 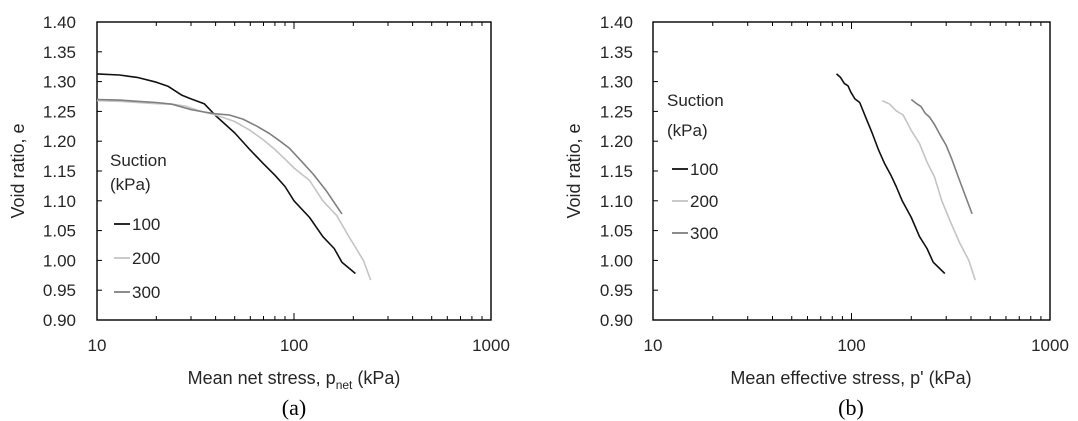 I want to click on x-axis-label-a: Mean net stress, pnet (kPa), so click(x=294, y=380).